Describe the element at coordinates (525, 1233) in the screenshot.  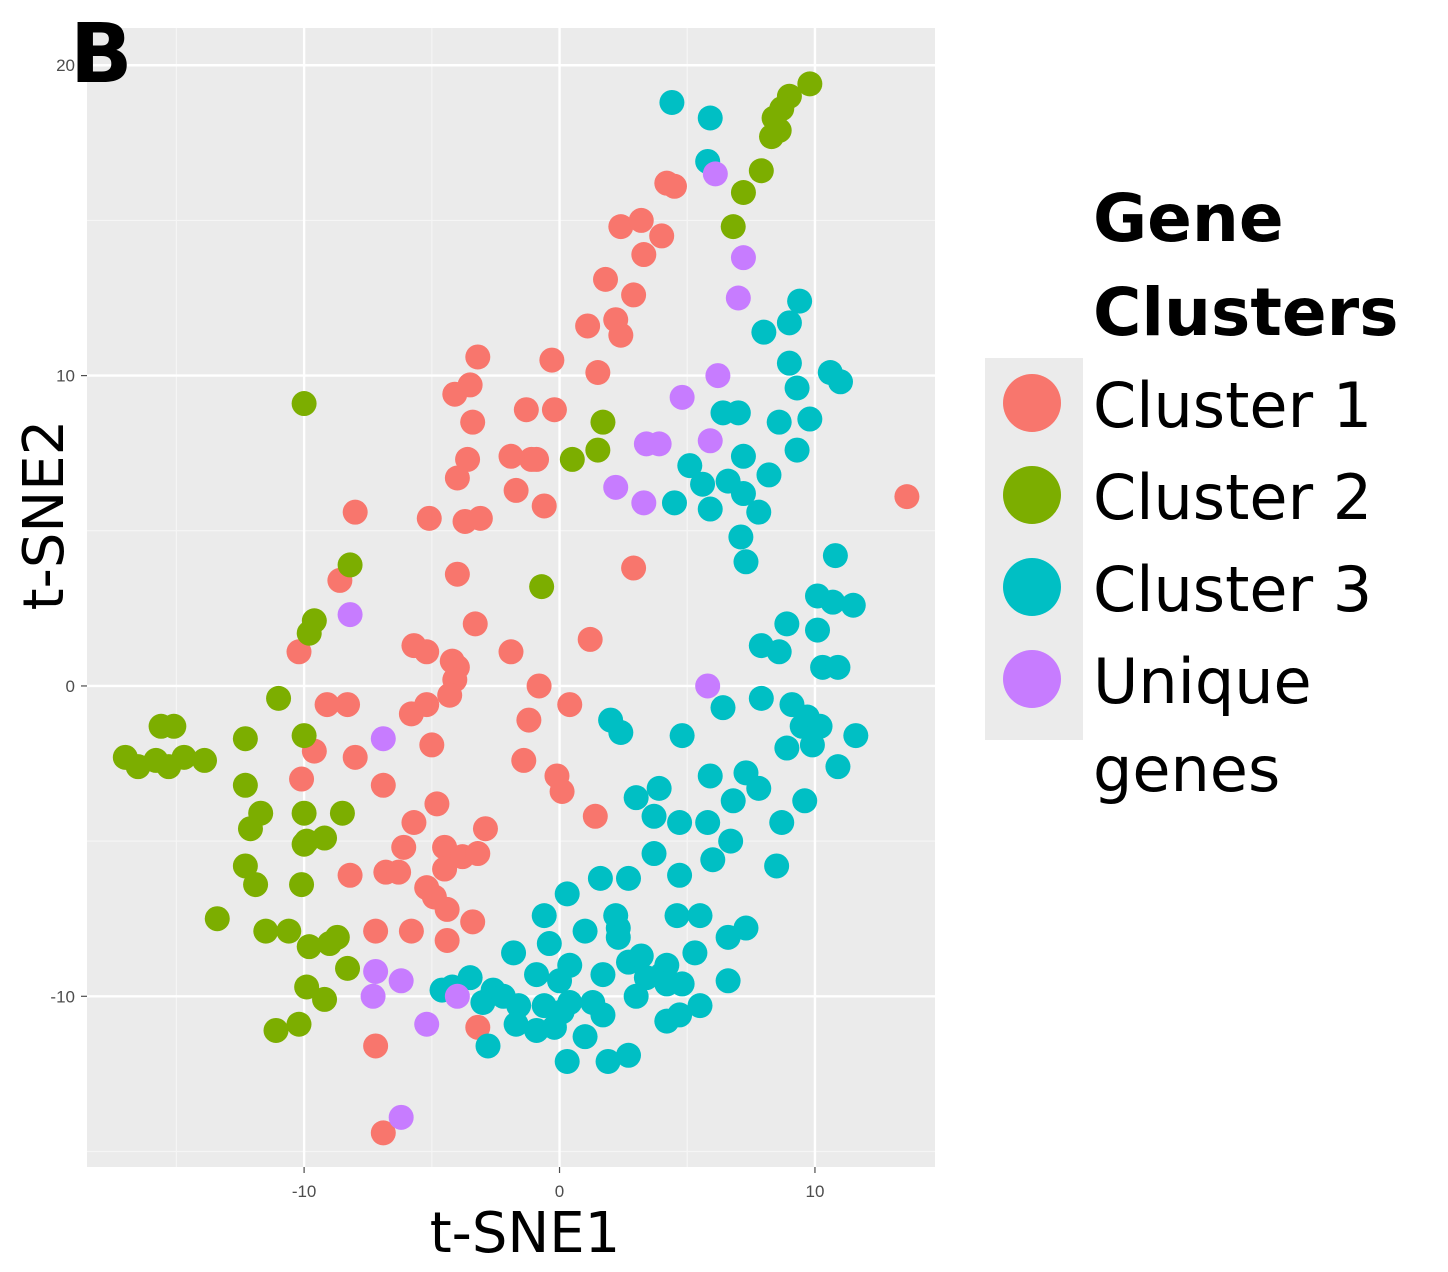
I see `x-axis-title: t-SNE1` at that location.